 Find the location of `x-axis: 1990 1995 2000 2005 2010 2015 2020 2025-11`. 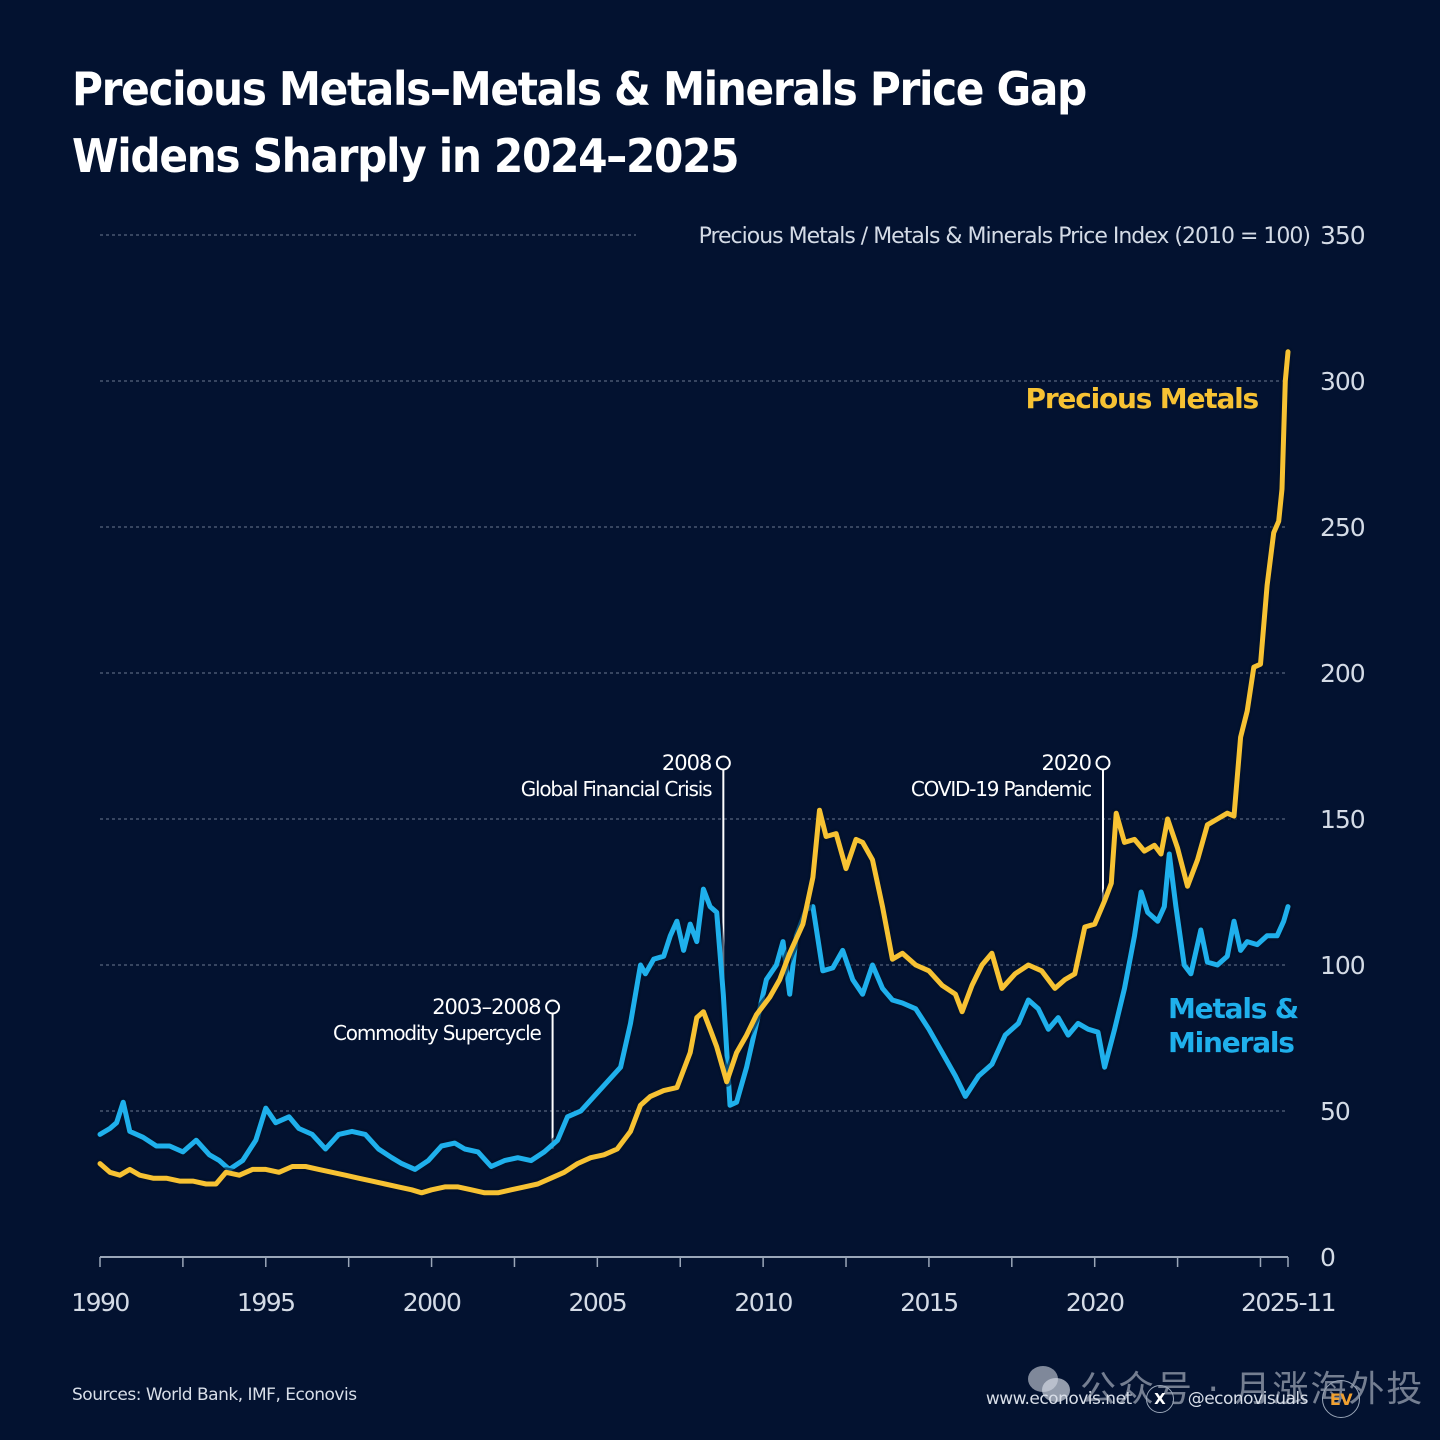

x-axis: 1990 1995 2000 2005 2010 2015 2020 2025-11 is located at coordinates (703, 1286).